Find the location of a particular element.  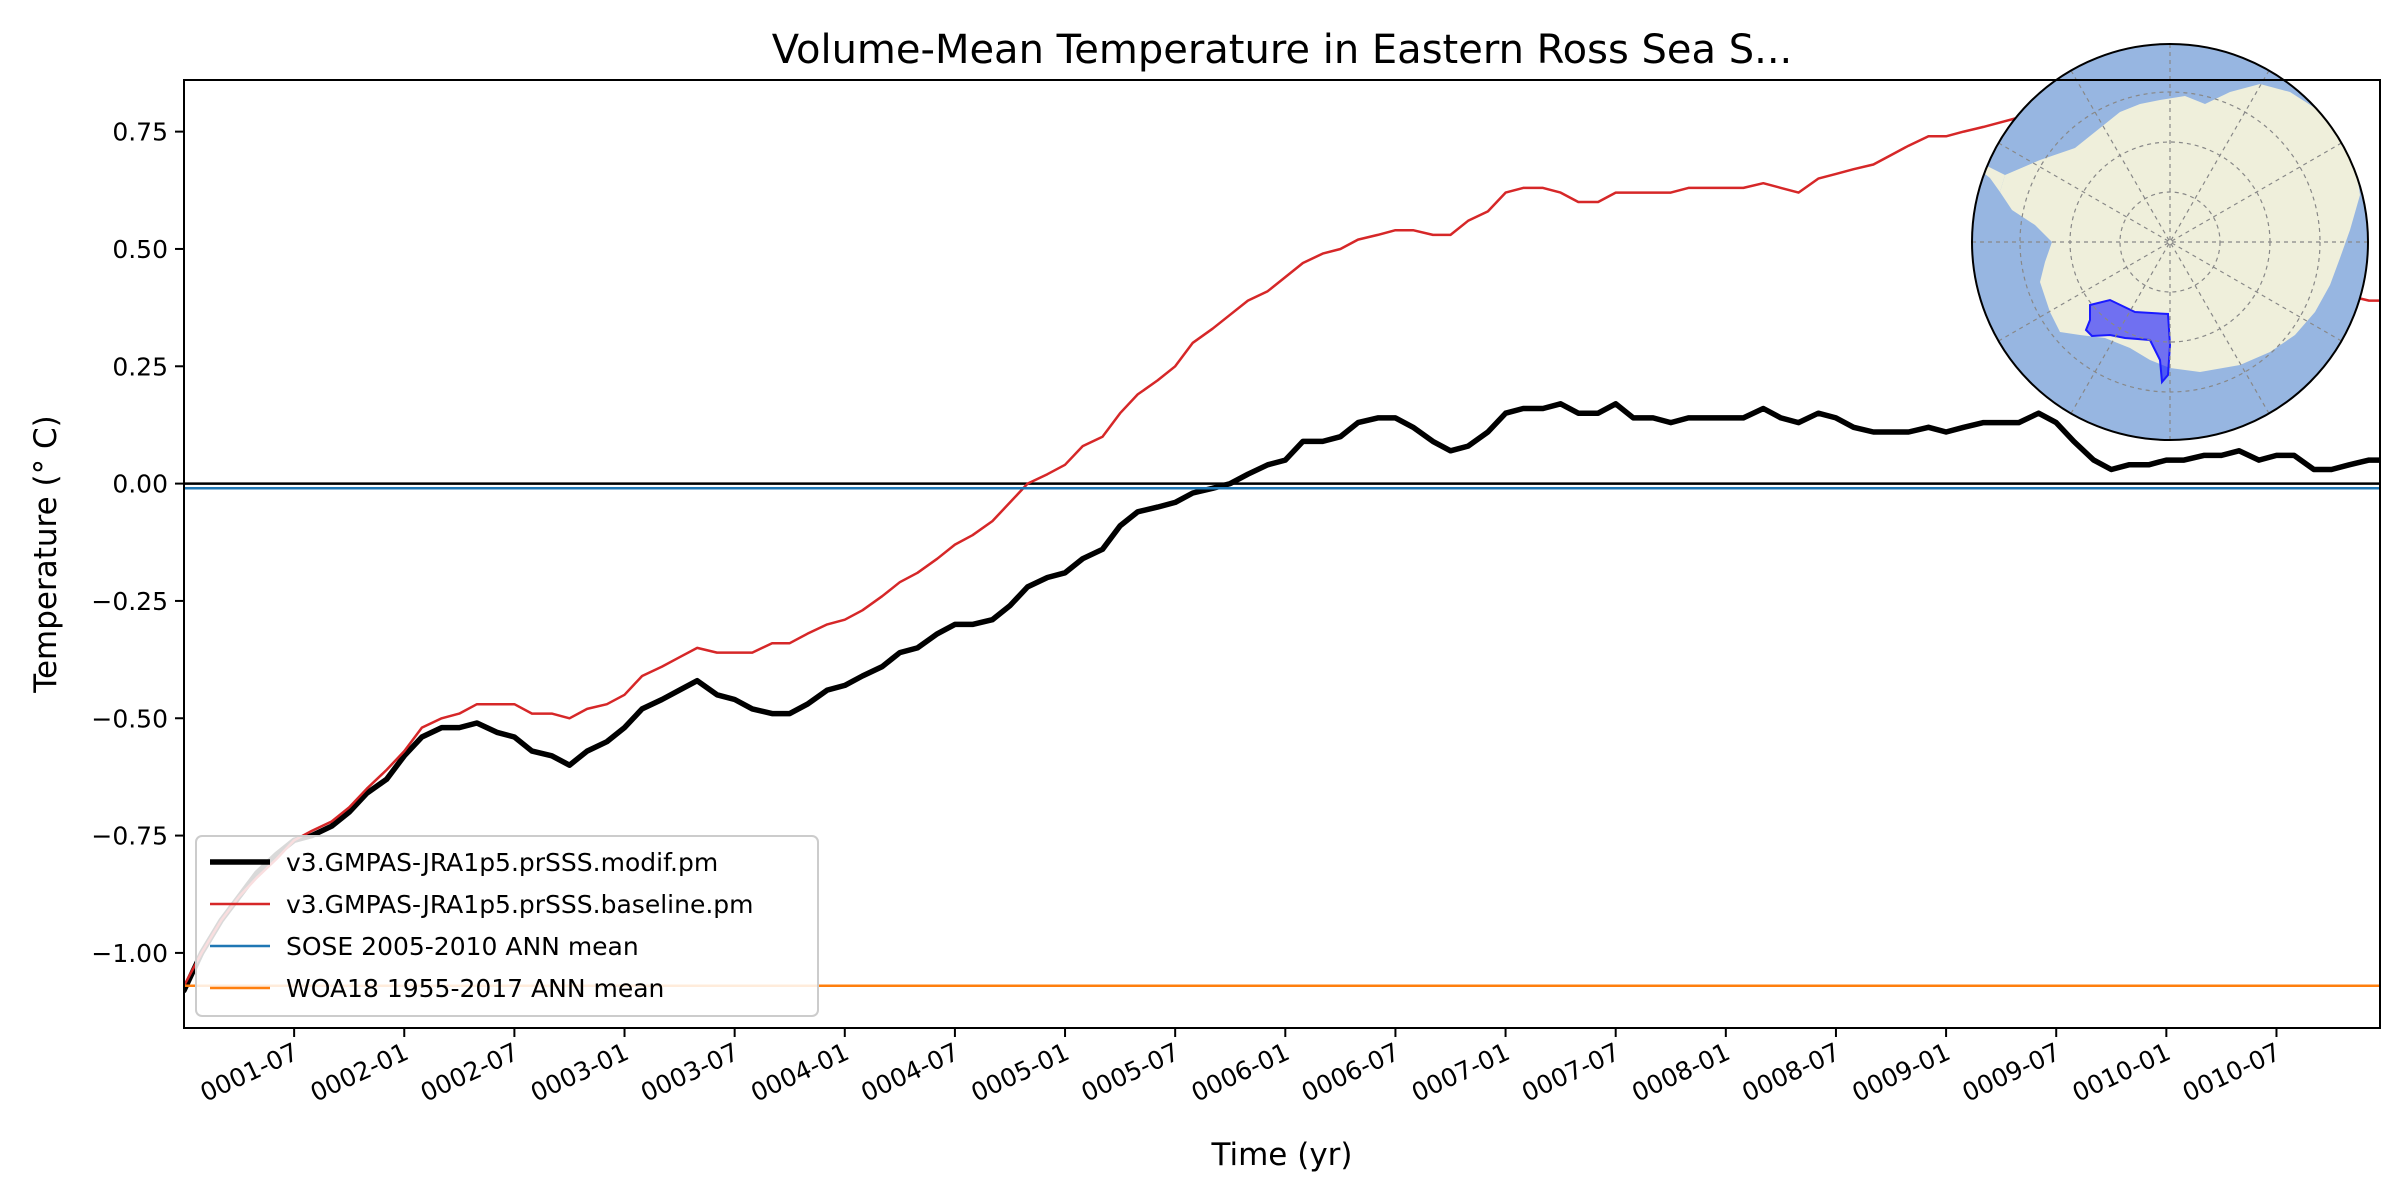

y-axis-label: Temperature (° C) is located at coordinates (46, 554).